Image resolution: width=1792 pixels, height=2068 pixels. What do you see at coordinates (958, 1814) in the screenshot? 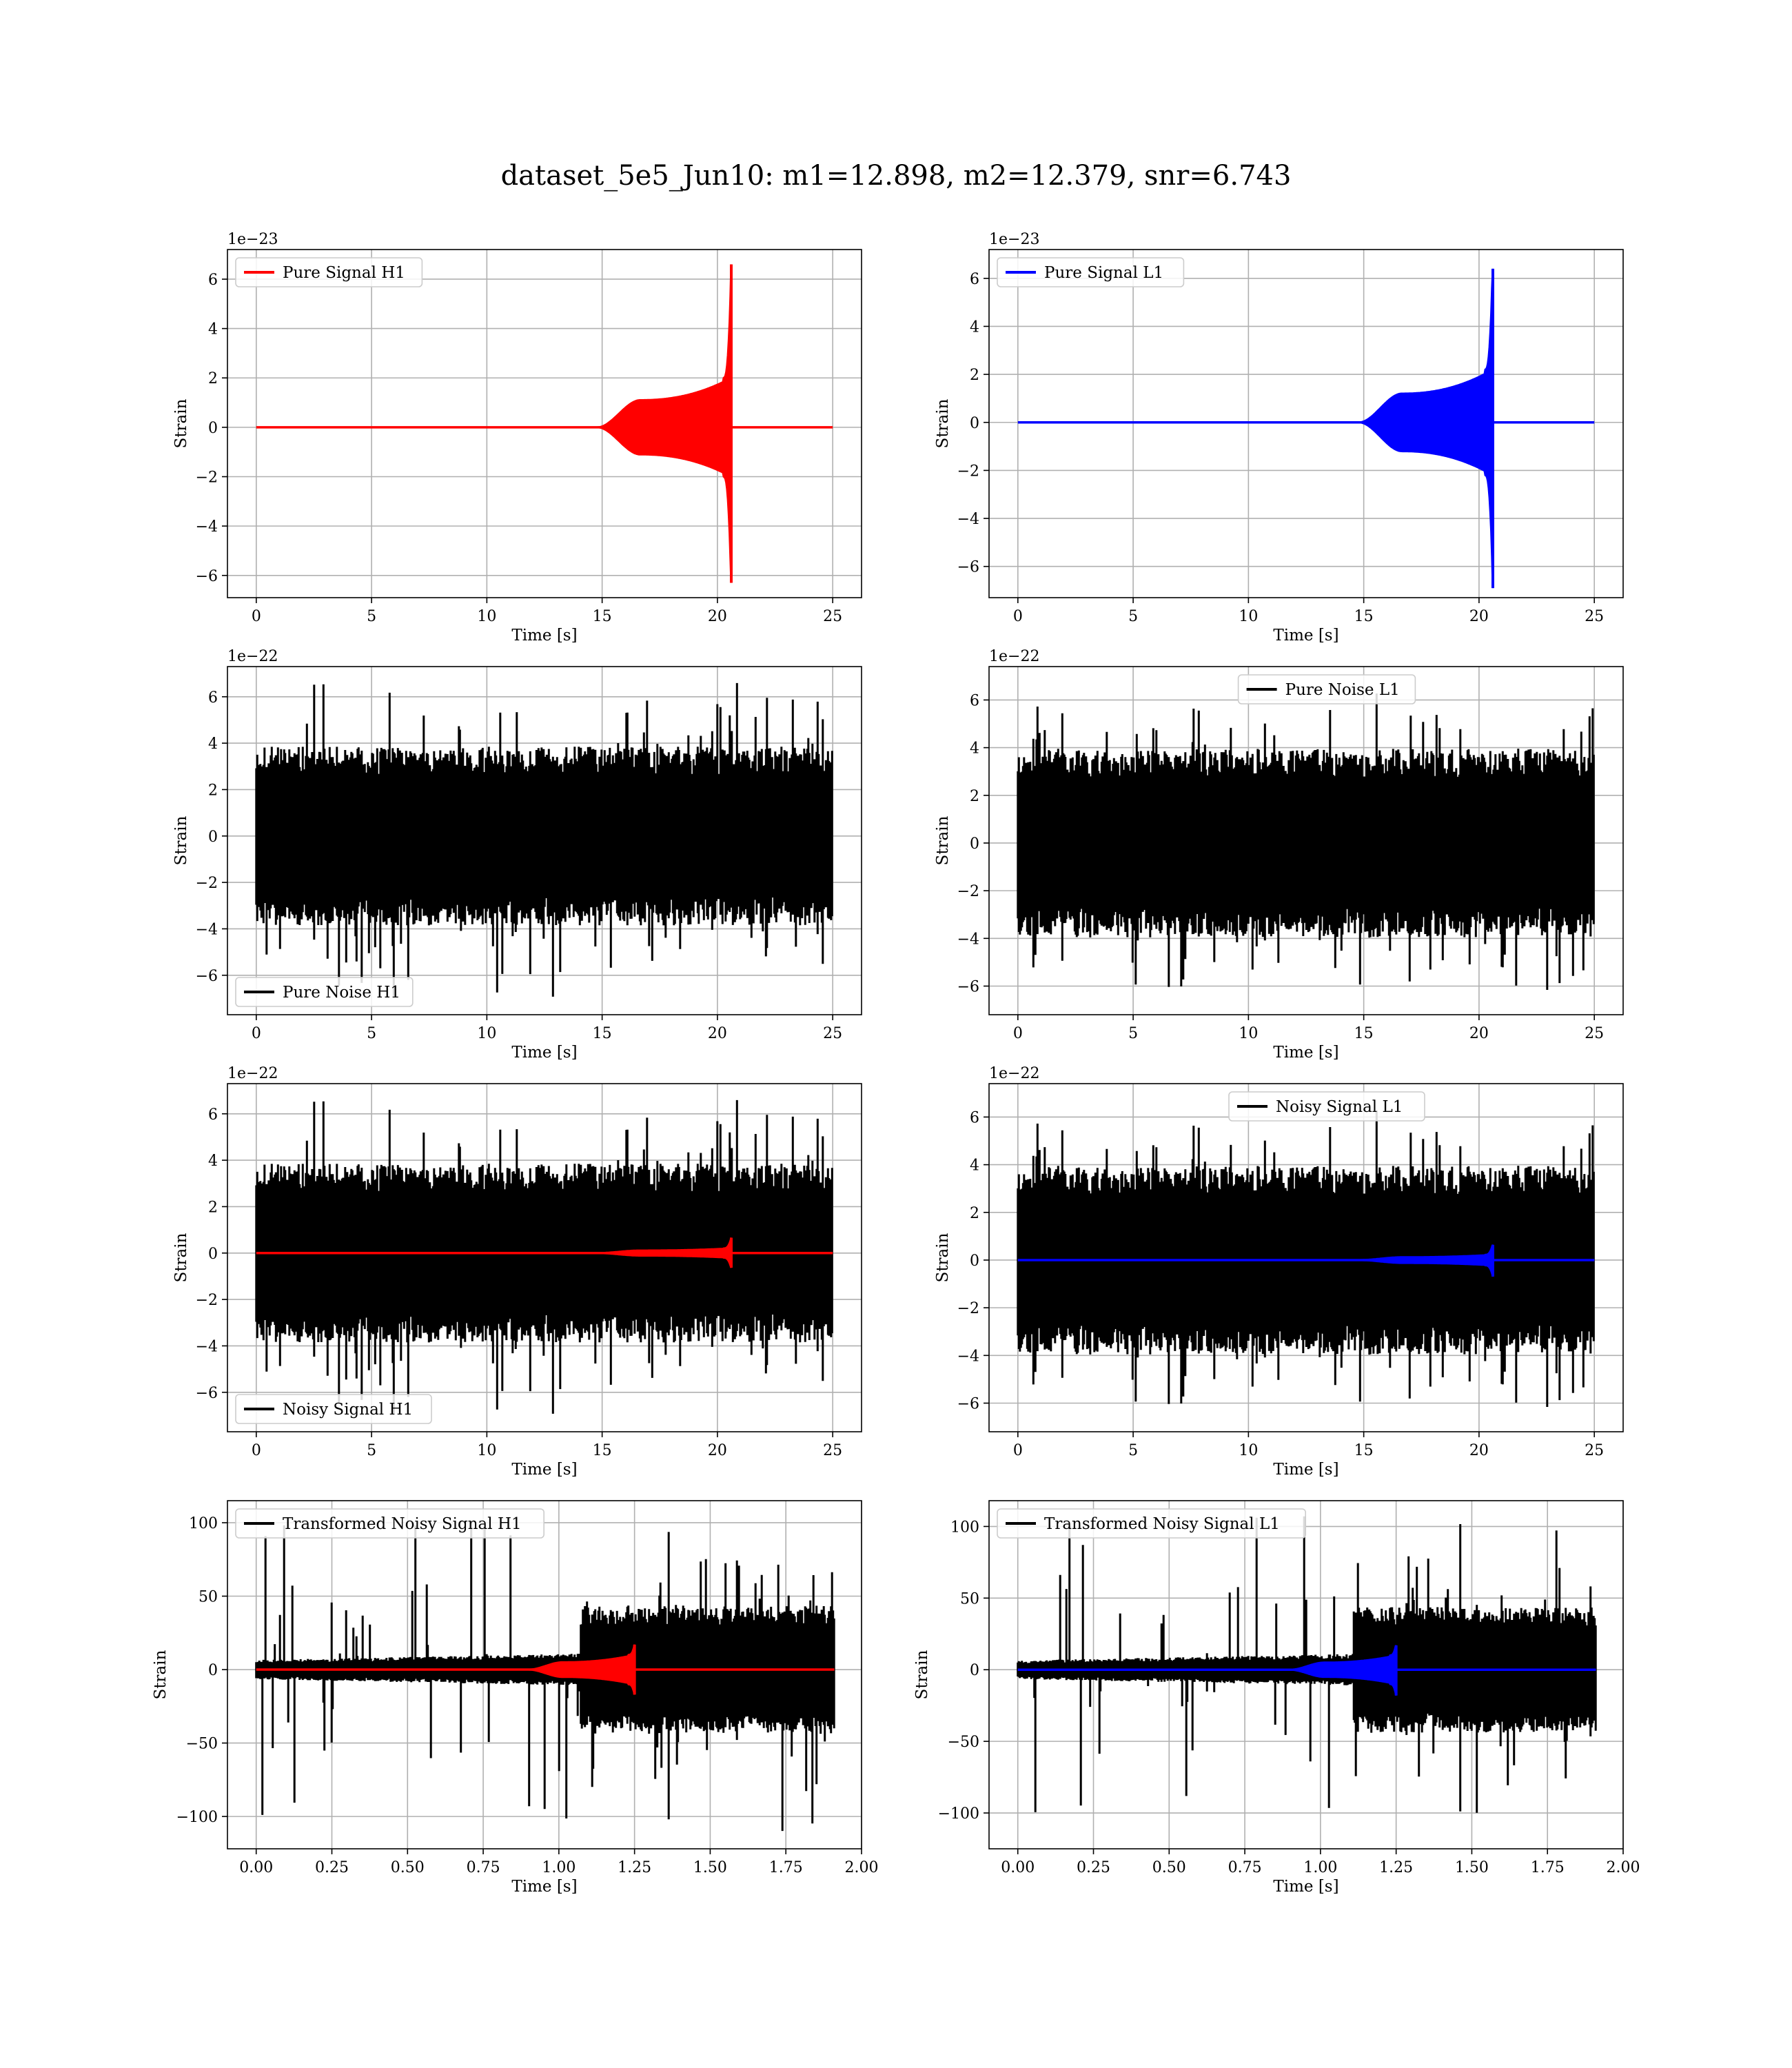
I see `y-tick-label: −100` at bounding box center [958, 1814].